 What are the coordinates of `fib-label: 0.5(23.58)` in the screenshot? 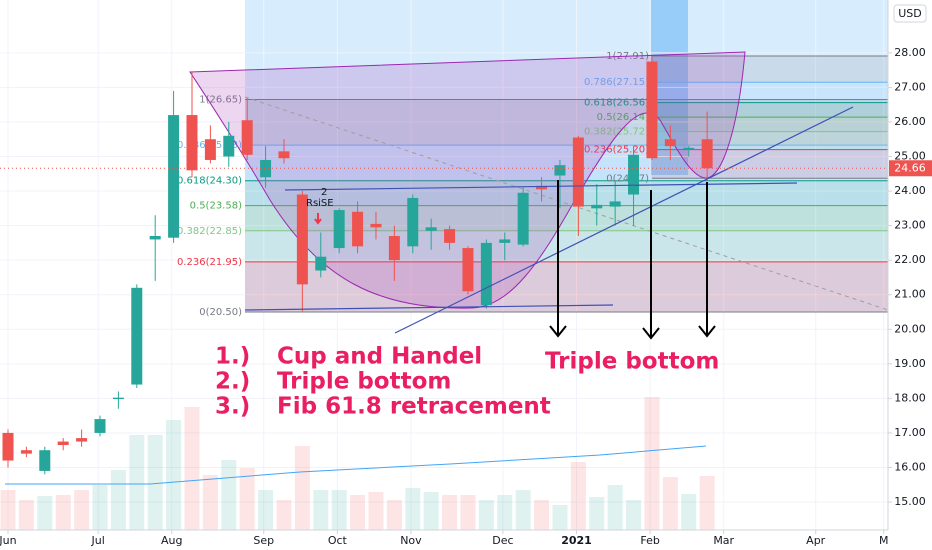 It's located at (216, 206).